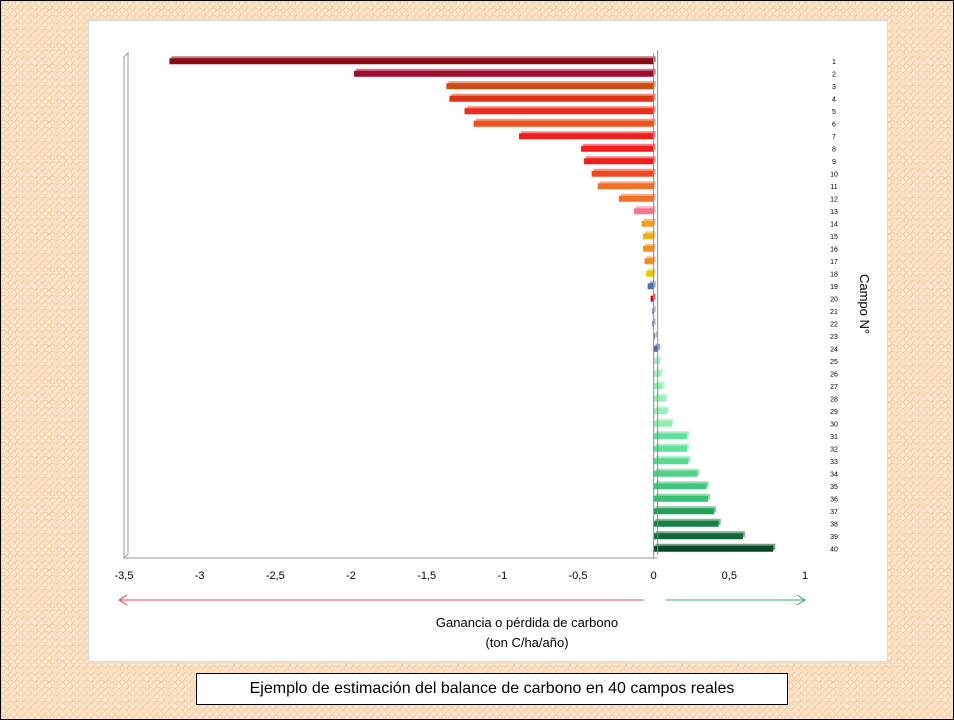  I want to click on category-label: 36, so click(834, 499).